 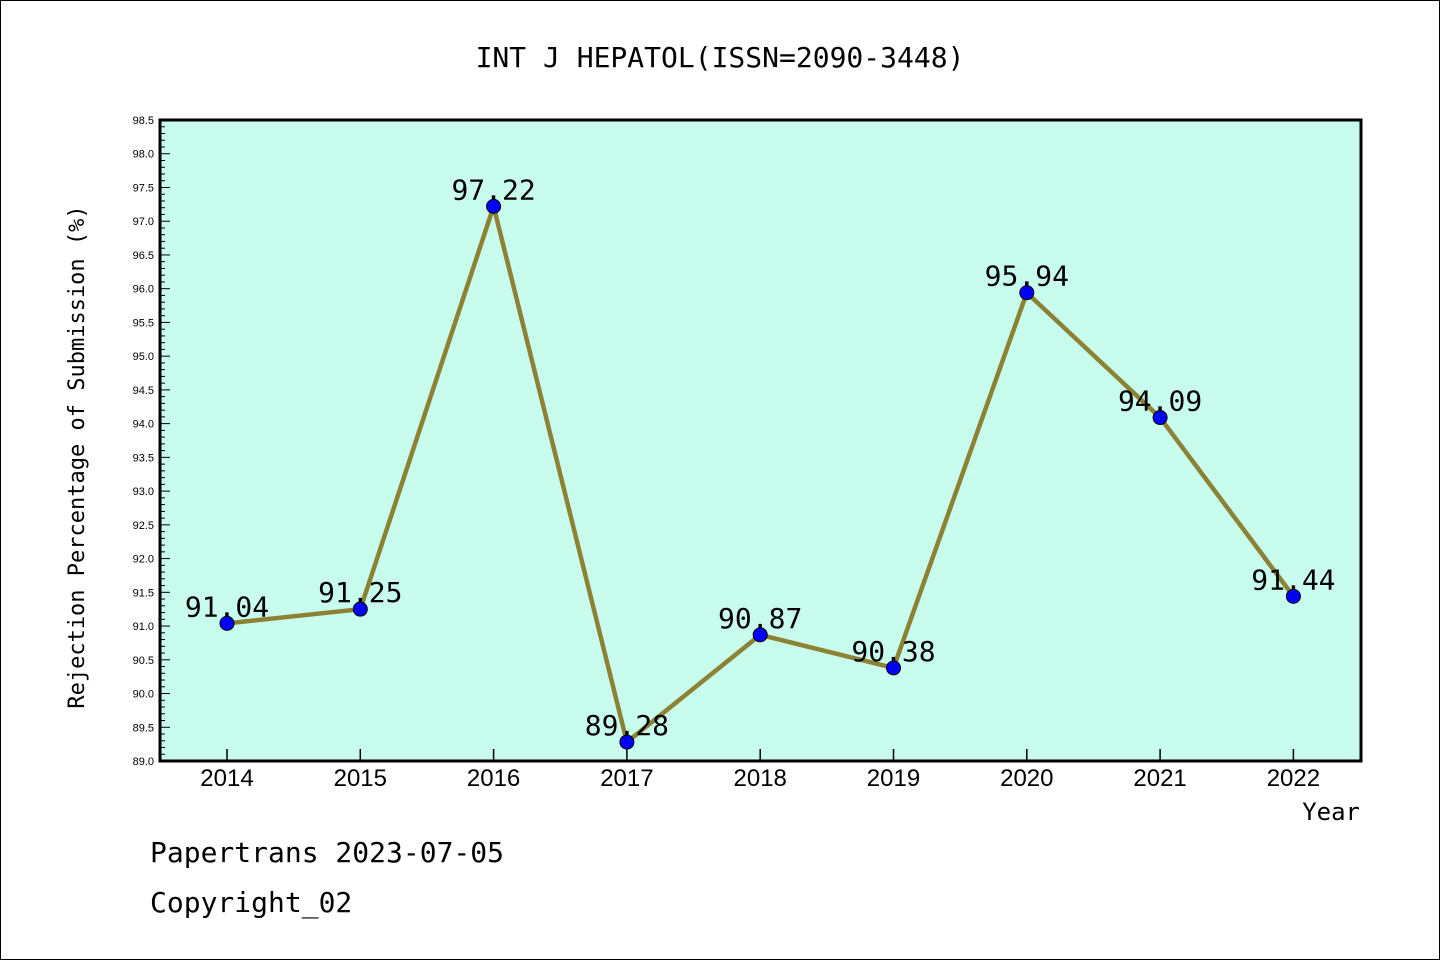 I want to click on y-tick-label: 97.5, so click(x=143, y=188).